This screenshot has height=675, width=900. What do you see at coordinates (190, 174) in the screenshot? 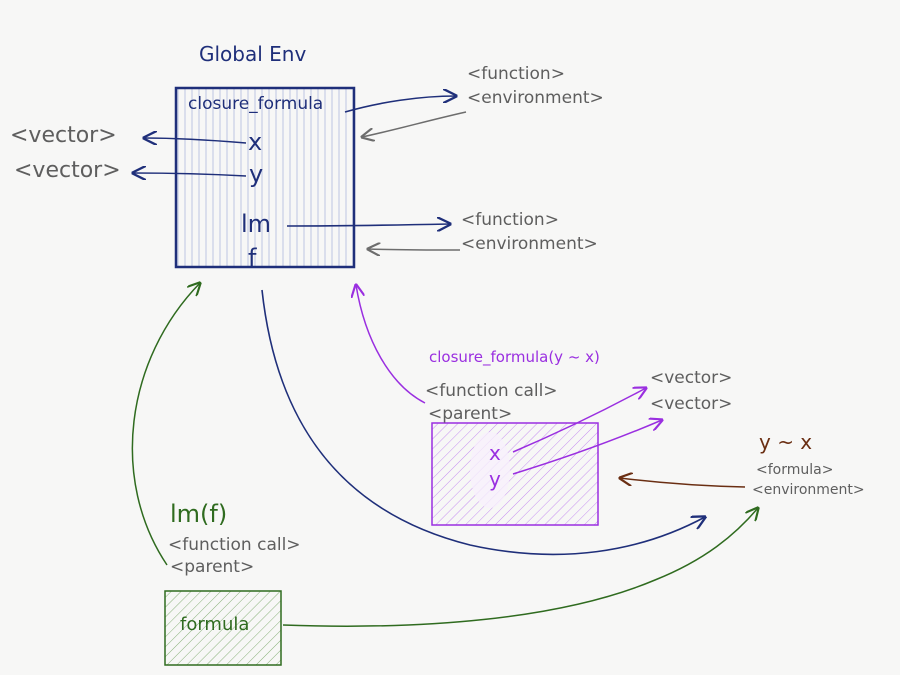
I see `arrow-y-to-vector` at bounding box center [190, 174].